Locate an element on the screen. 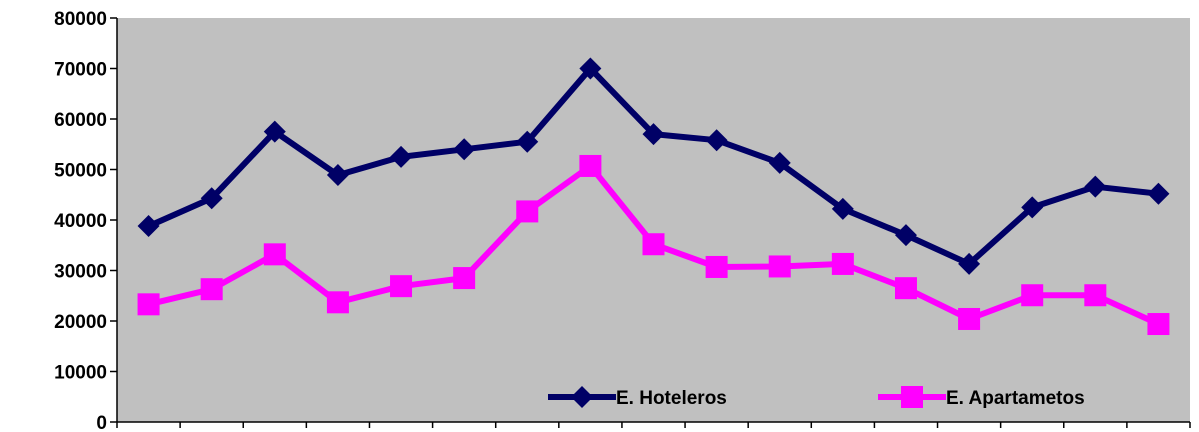  legend-item-1: E. Hoteleros is located at coordinates (637, 397).